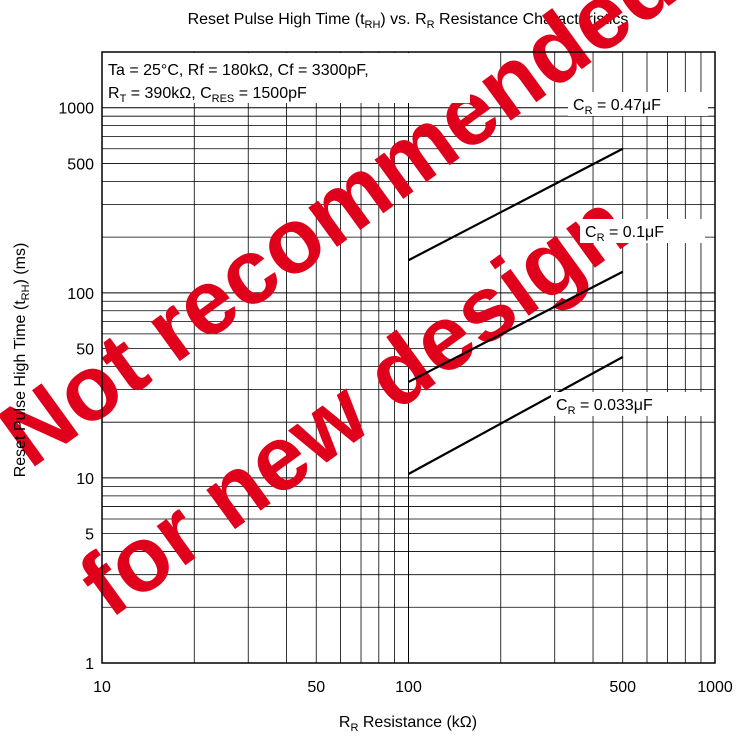  I want to click on x-tick-labels: 10 50 100 500 1000, so click(413, 687).